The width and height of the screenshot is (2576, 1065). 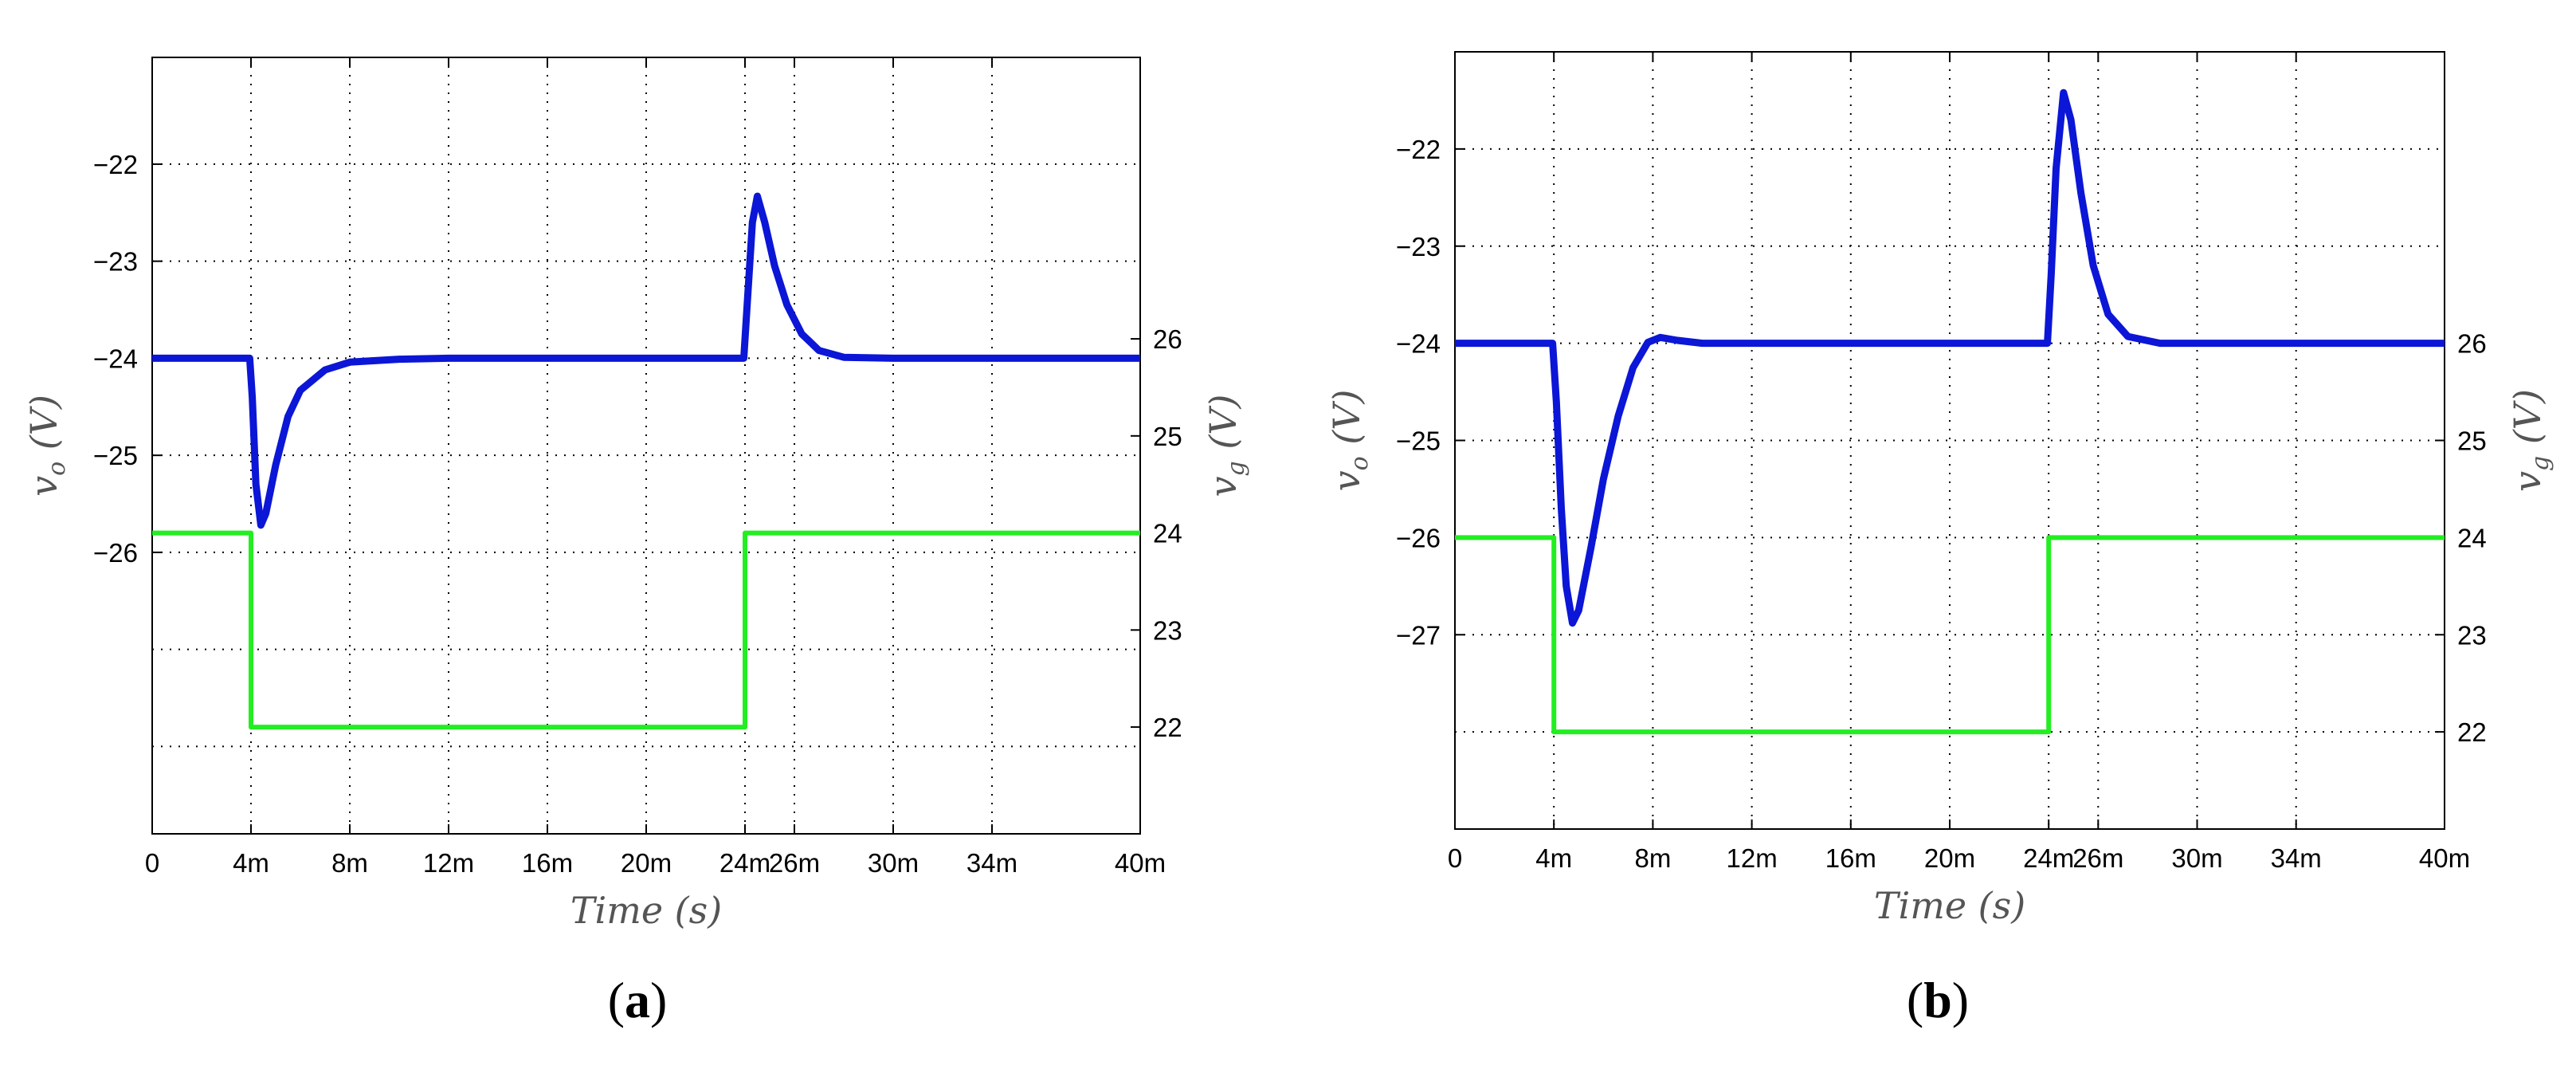 I want to click on panel-label-a: (a), so click(x=638, y=1000).